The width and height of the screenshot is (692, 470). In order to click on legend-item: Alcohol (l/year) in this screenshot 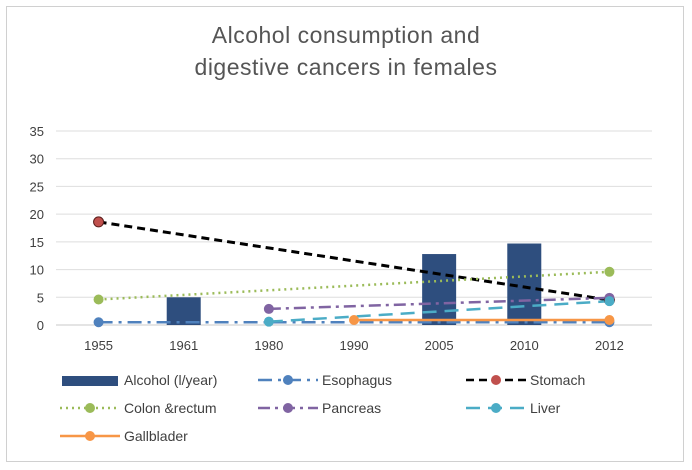, I will do `click(138, 380)`.